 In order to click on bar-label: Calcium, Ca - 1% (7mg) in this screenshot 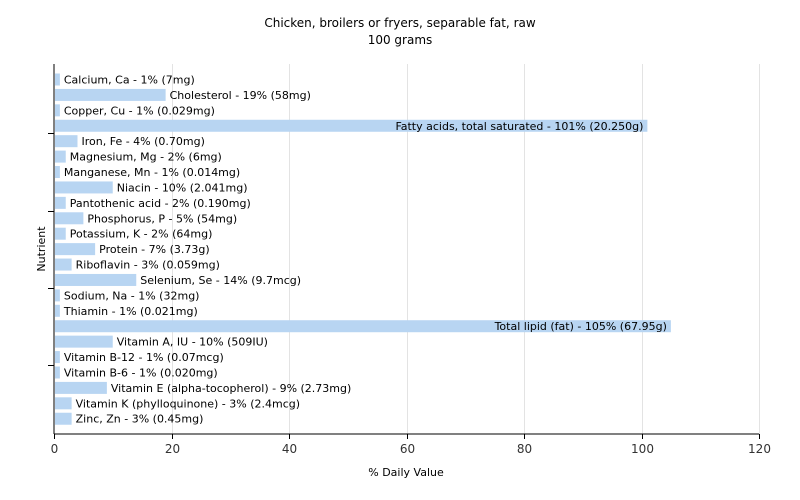, I will do `click(129, 80)`.